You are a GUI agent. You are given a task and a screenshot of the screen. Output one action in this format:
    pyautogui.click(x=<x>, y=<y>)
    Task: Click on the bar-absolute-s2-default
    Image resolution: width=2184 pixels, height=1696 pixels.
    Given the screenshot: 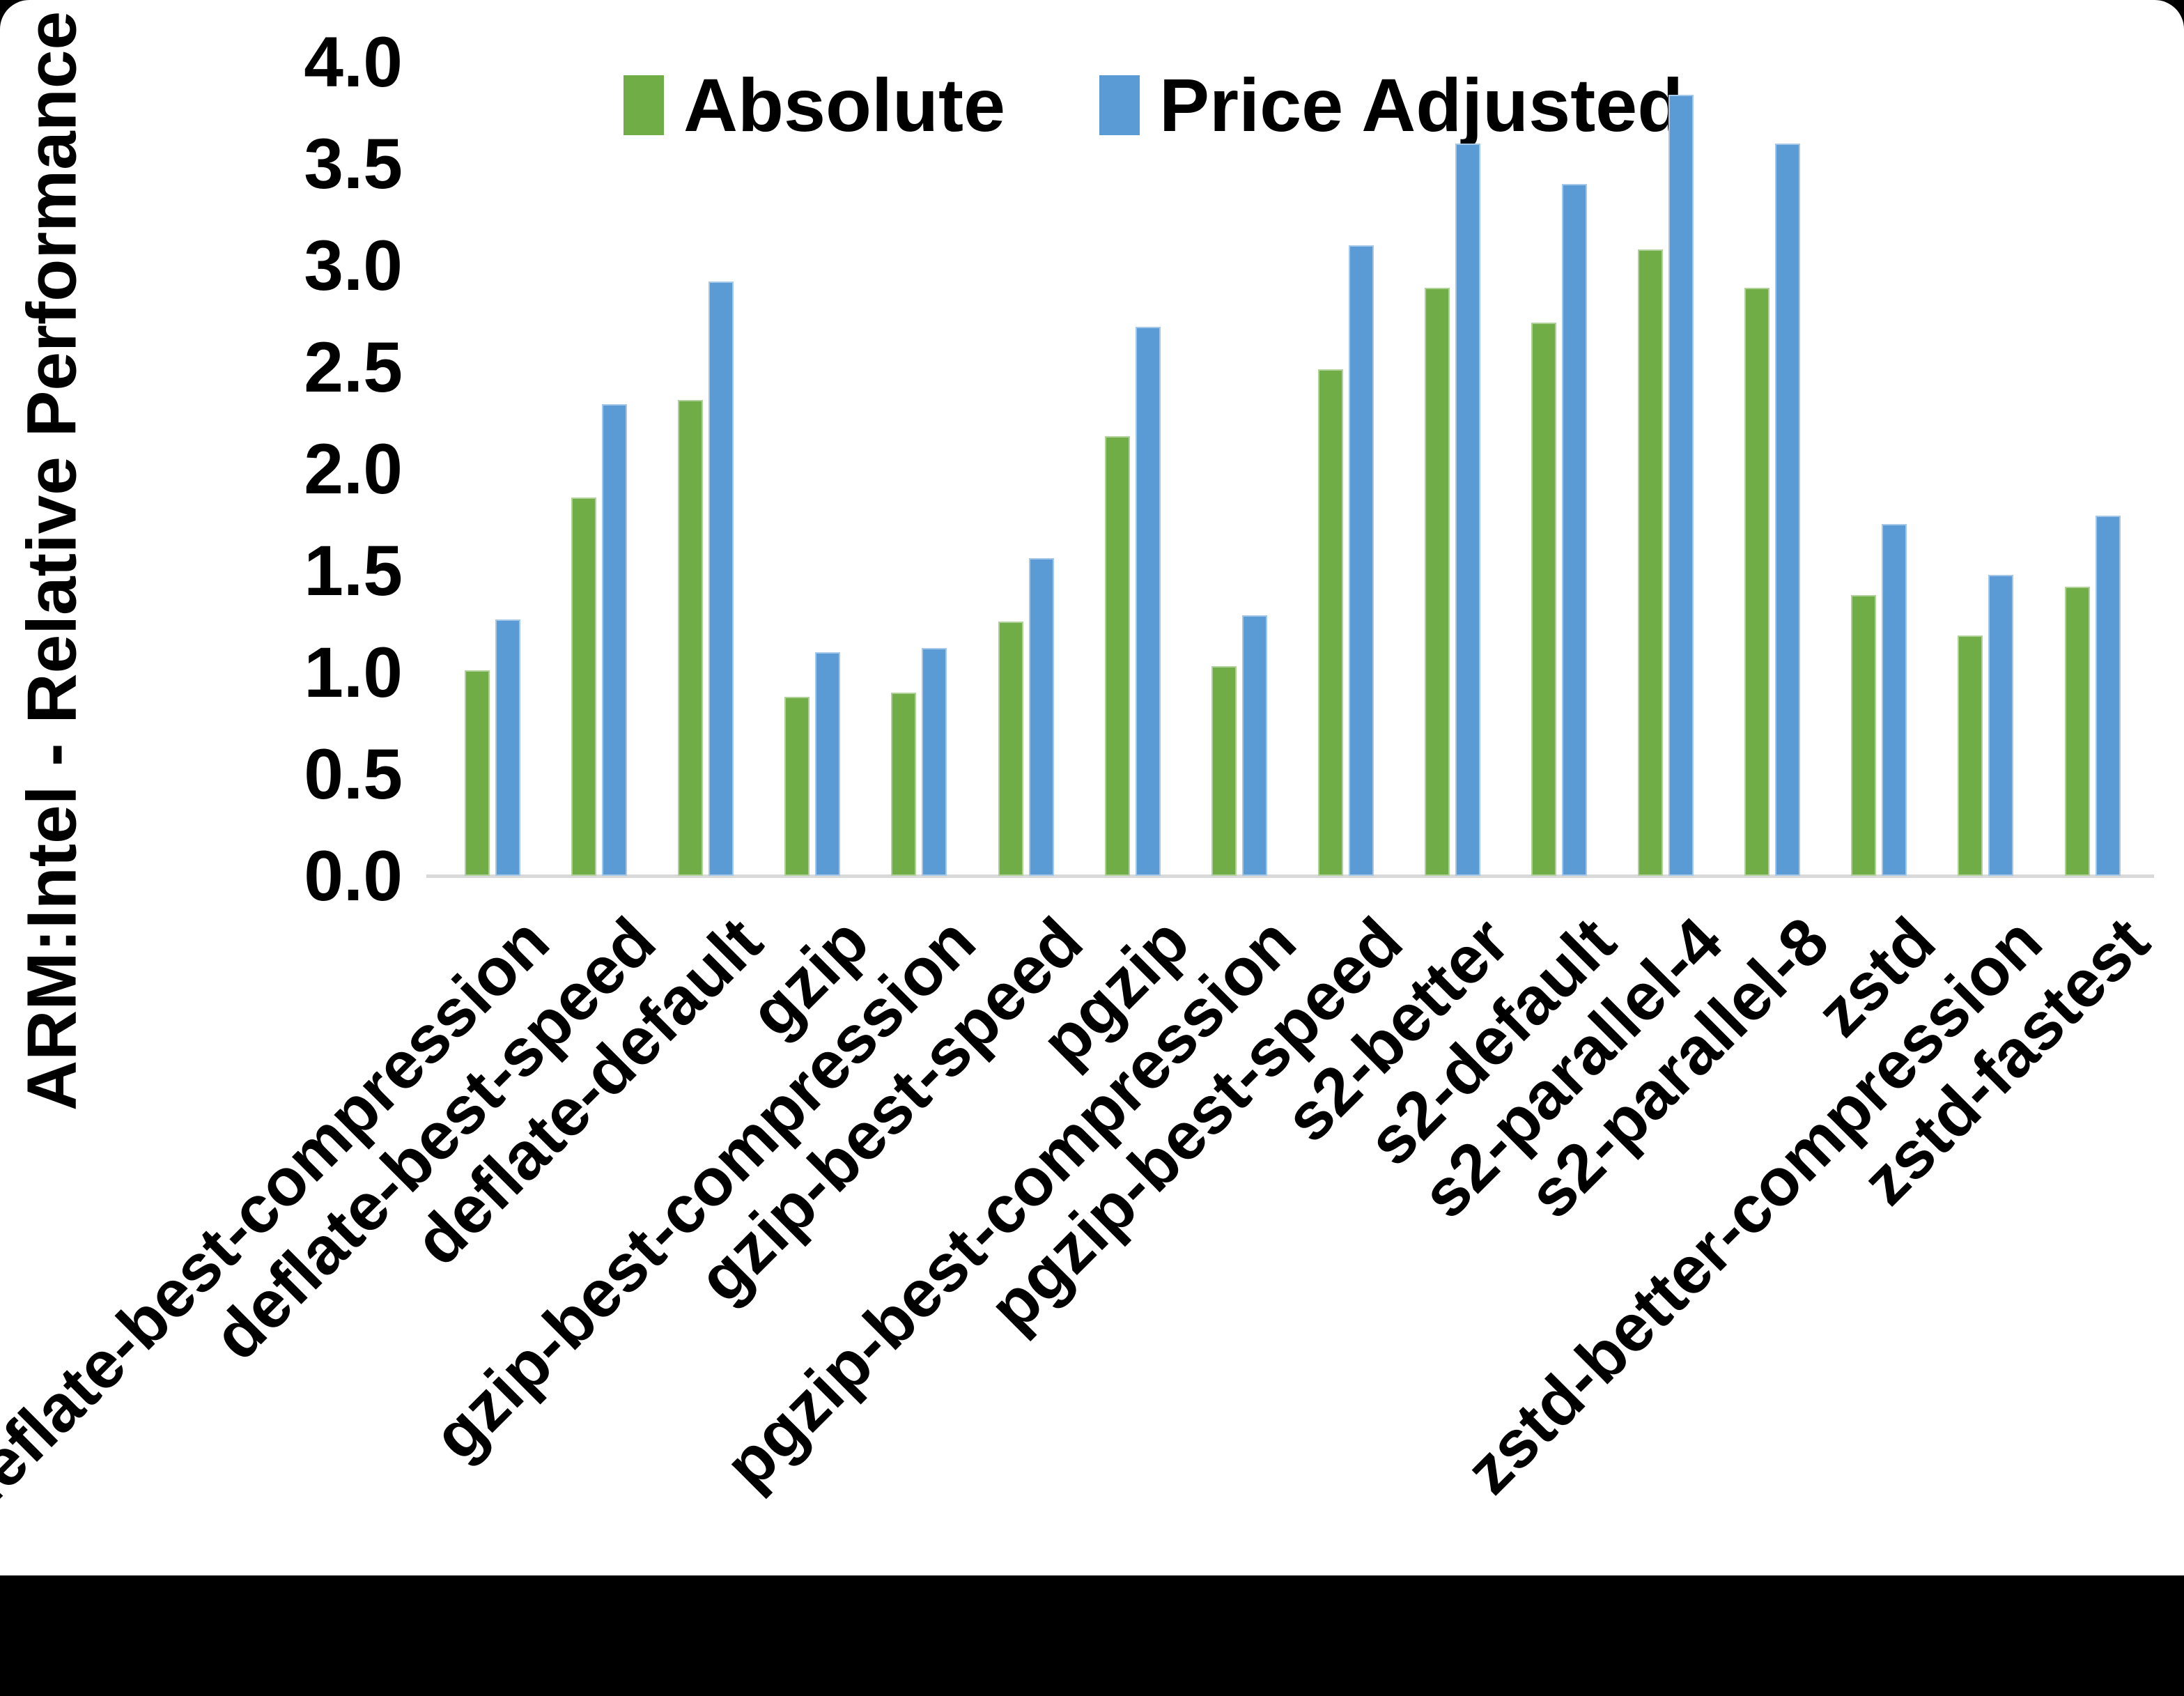 What is the action you would take?
    pyautogui.click(x=1543, y=599)
    